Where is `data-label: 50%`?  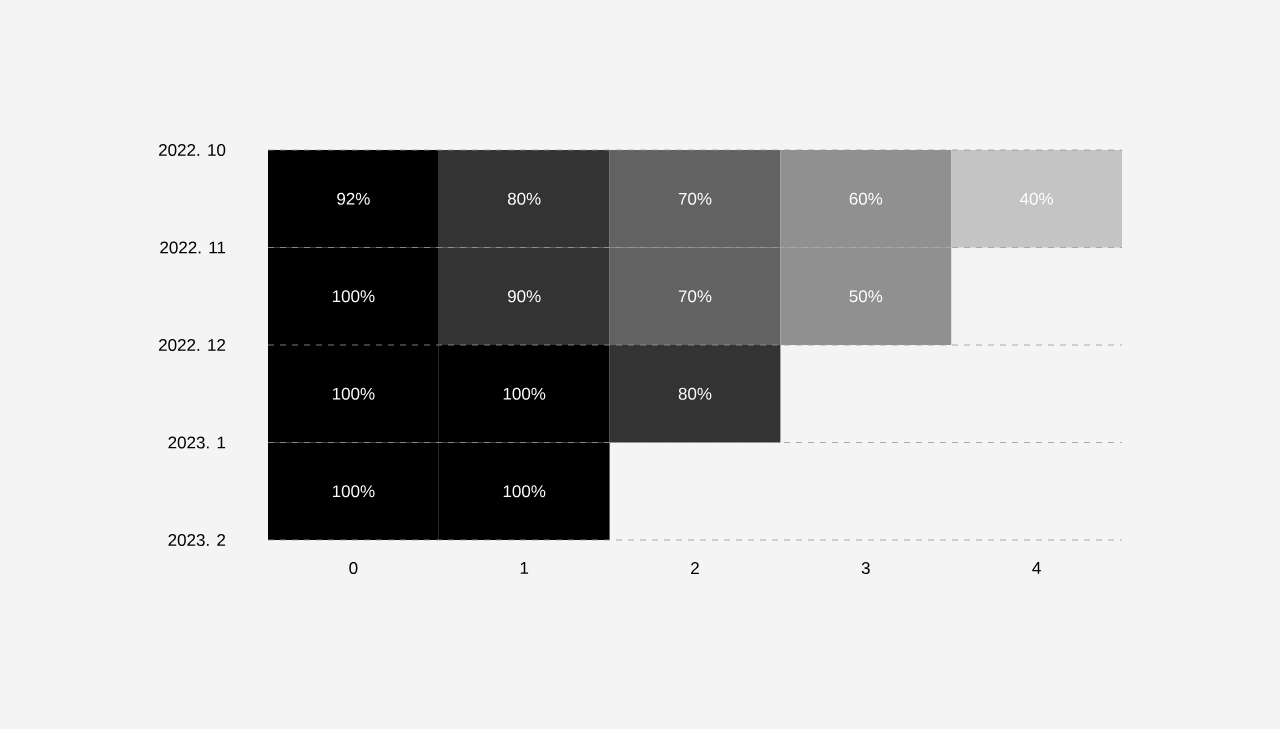 data-label: 50% is located at coordinates (866, 296).